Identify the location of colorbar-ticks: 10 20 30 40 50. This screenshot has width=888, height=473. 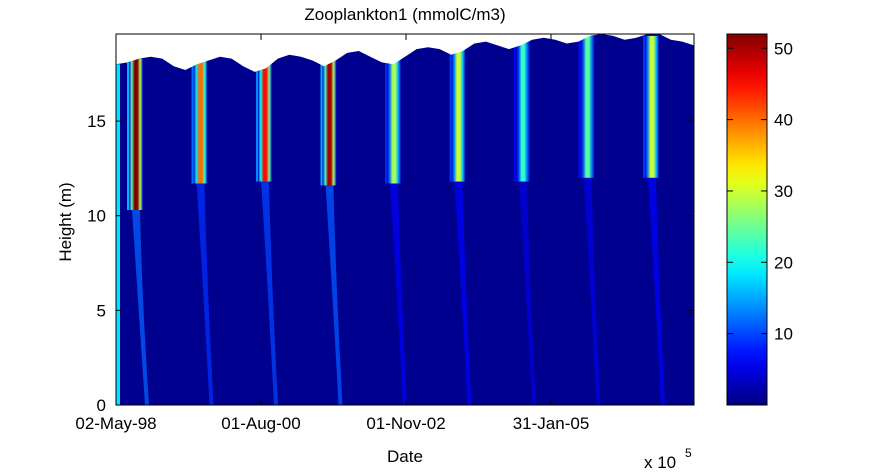
(760, 191).